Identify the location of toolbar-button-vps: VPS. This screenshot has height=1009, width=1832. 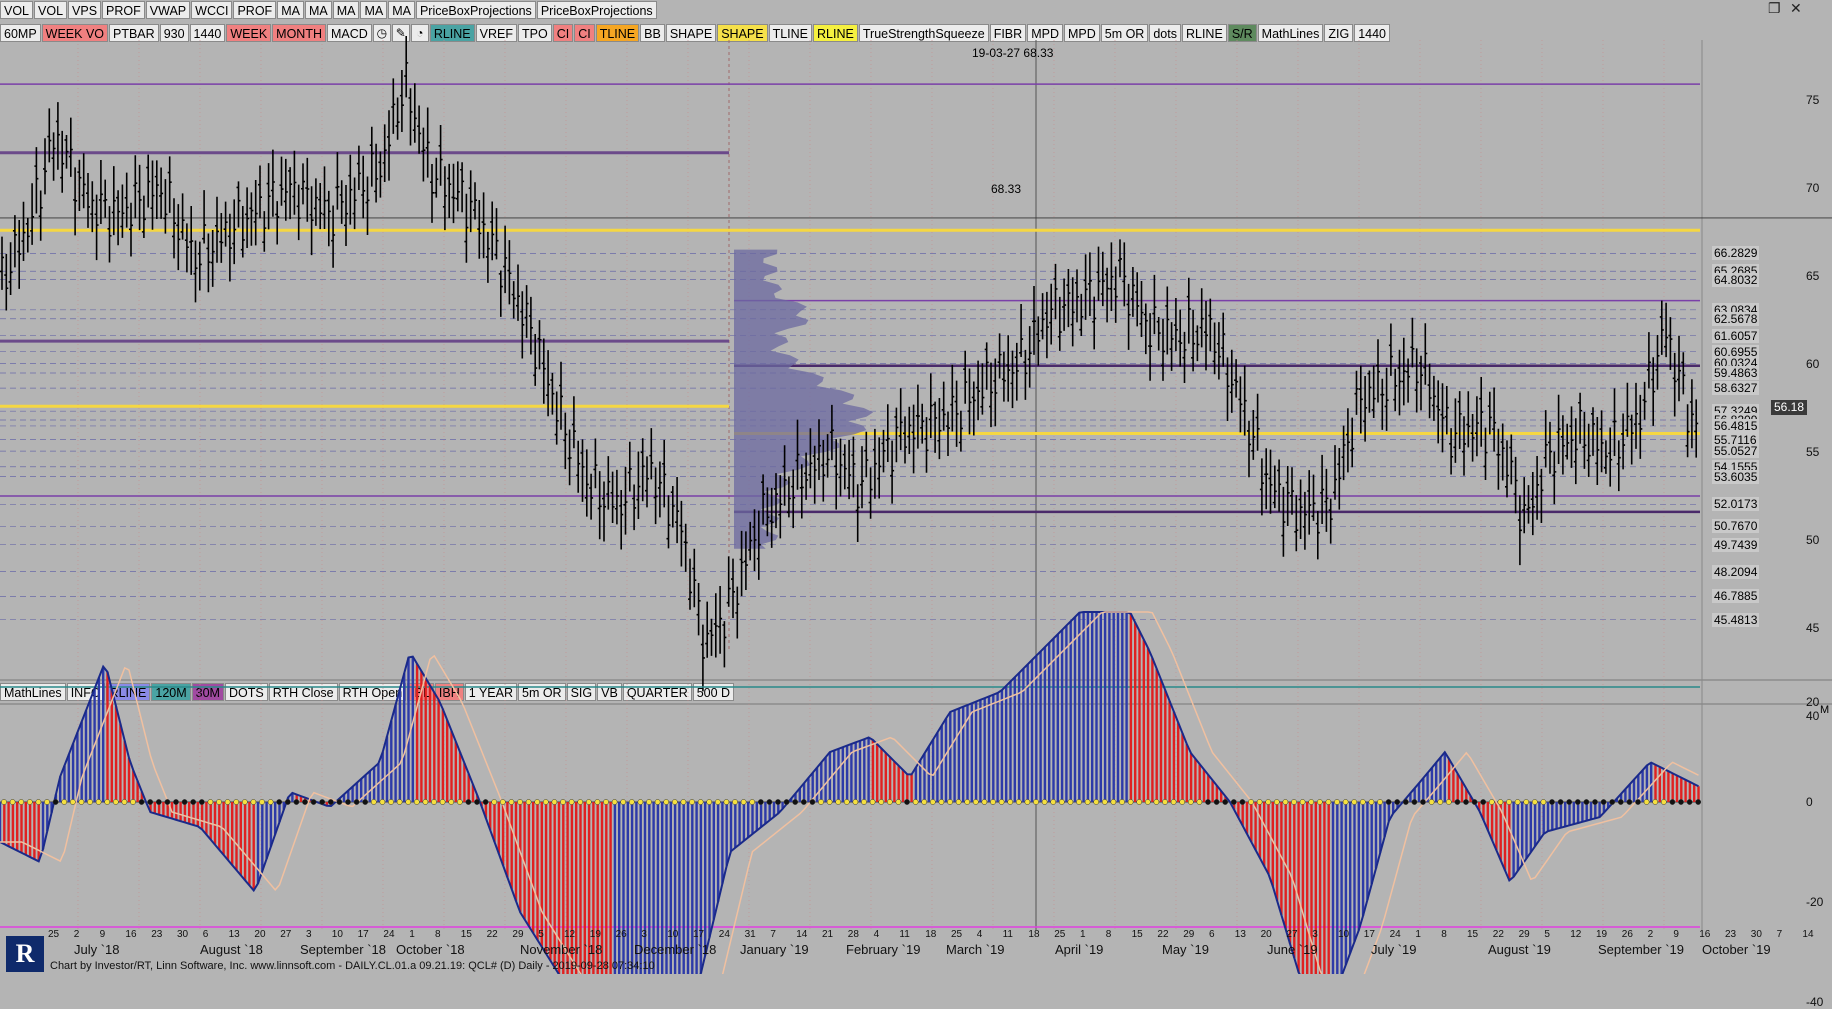
(85, 10).